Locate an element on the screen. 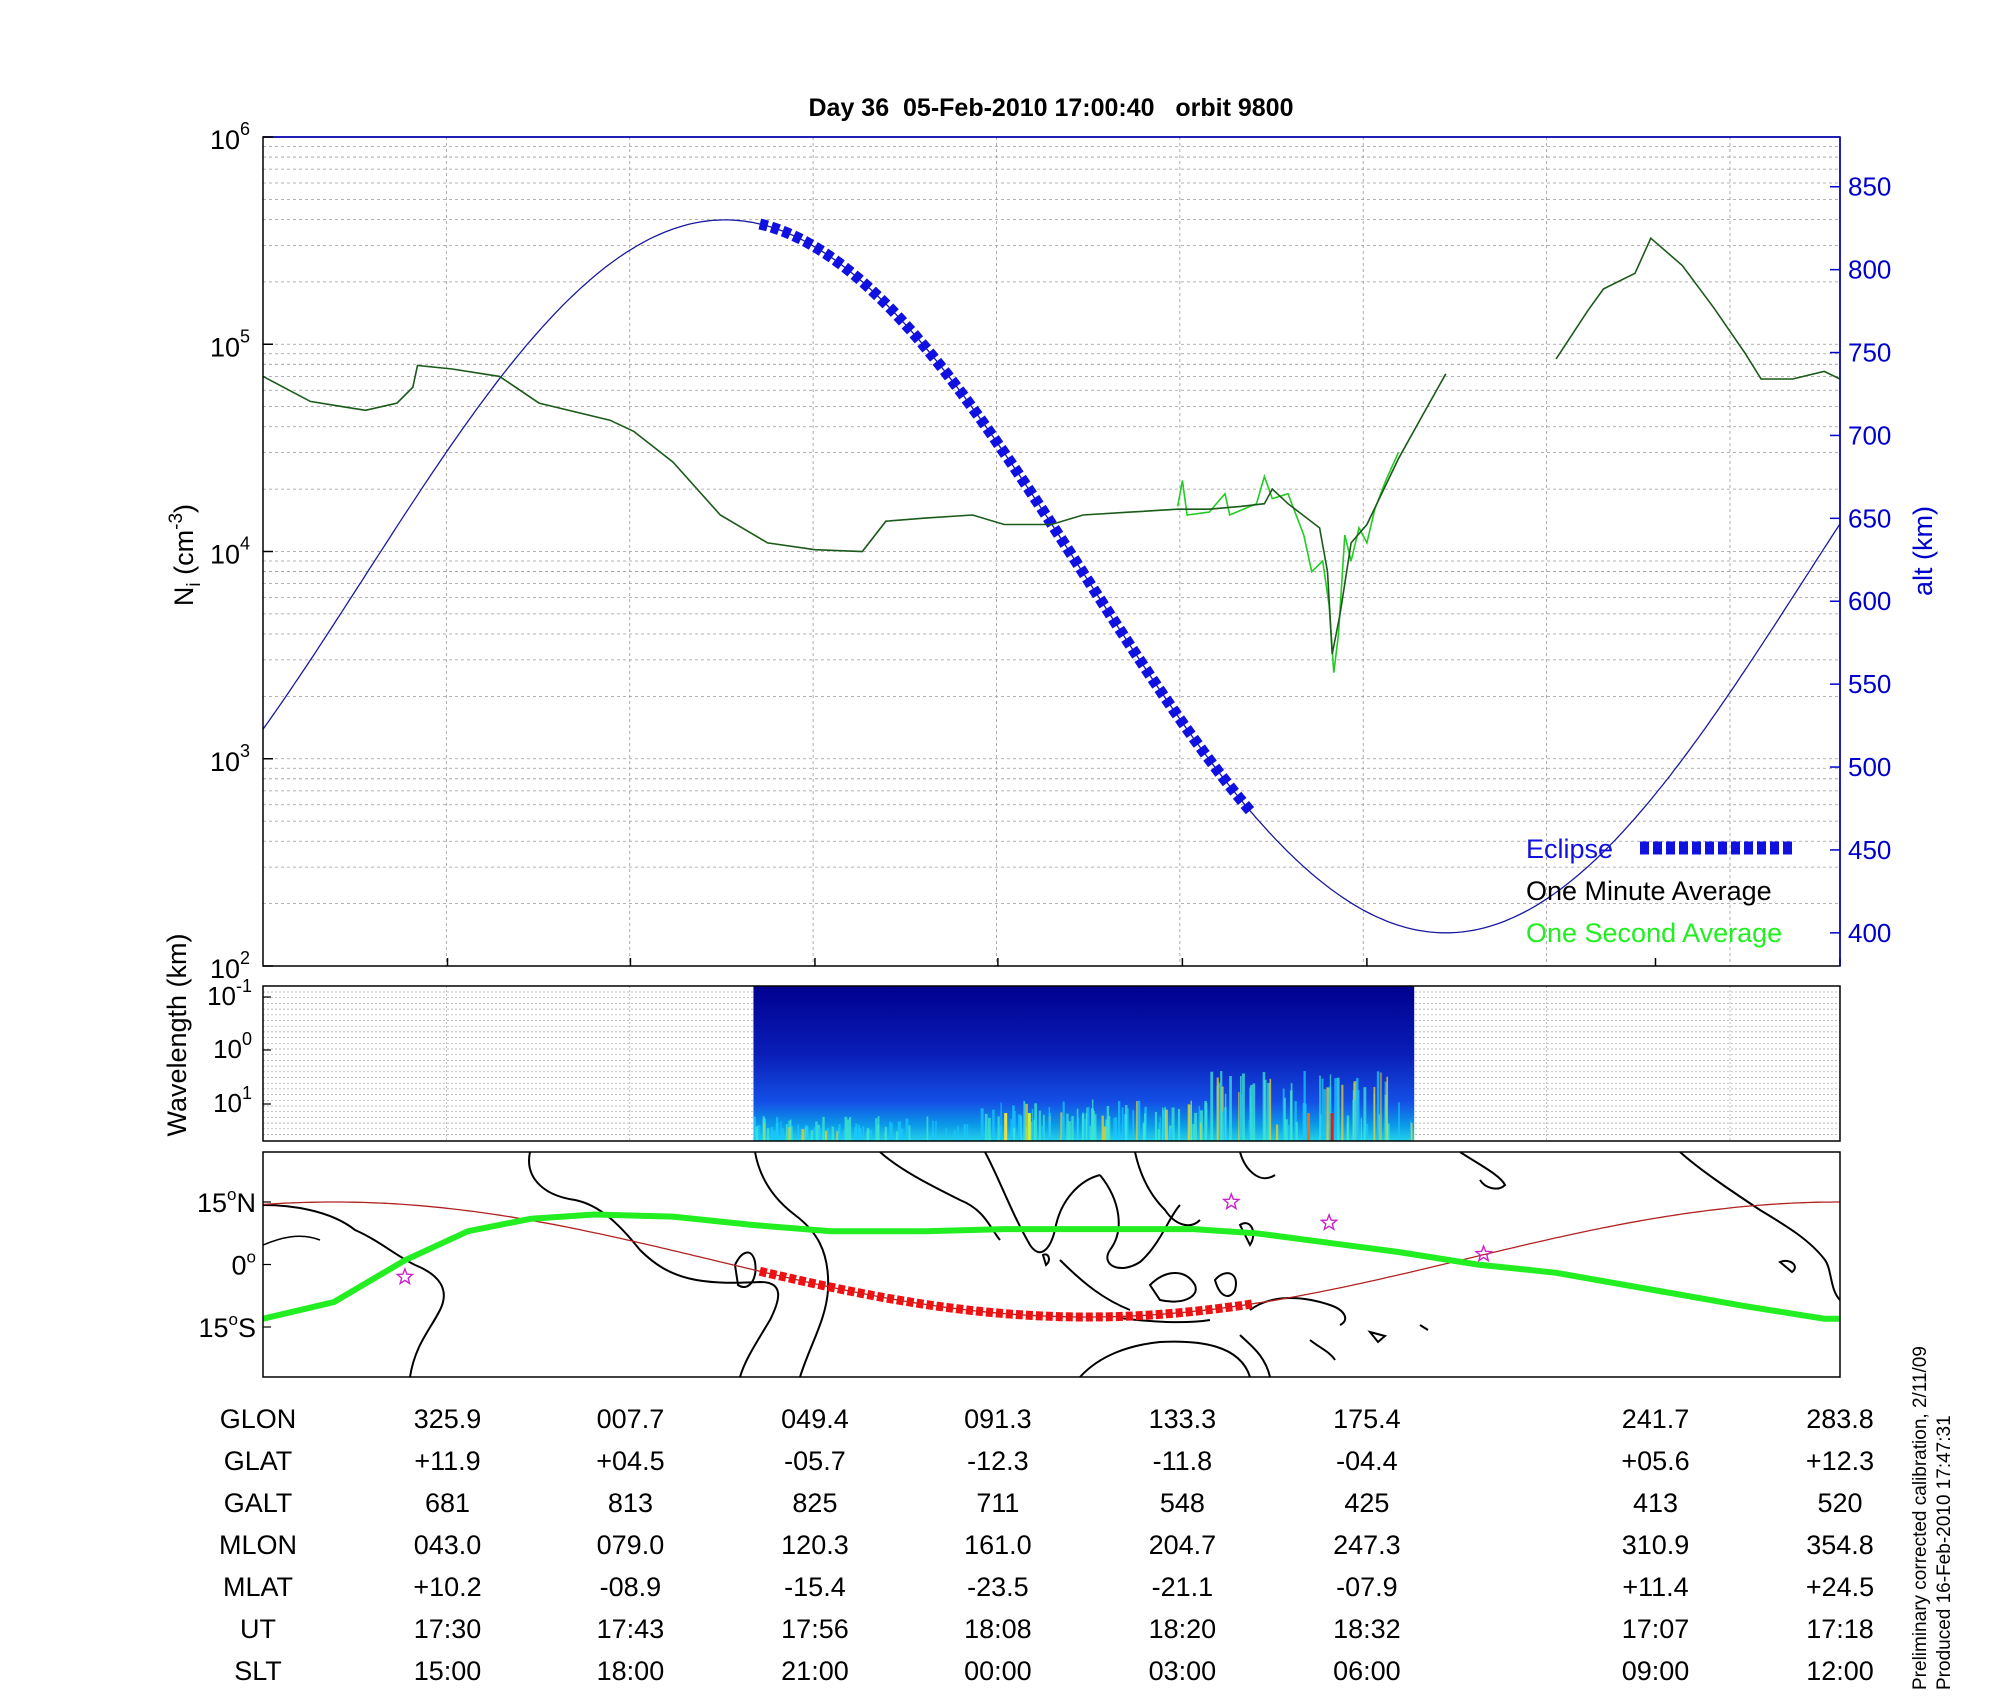 This screenshot has height=1700, width=2000. ephemeris-cell: 17:43 is located at coordinates (631, 1629).